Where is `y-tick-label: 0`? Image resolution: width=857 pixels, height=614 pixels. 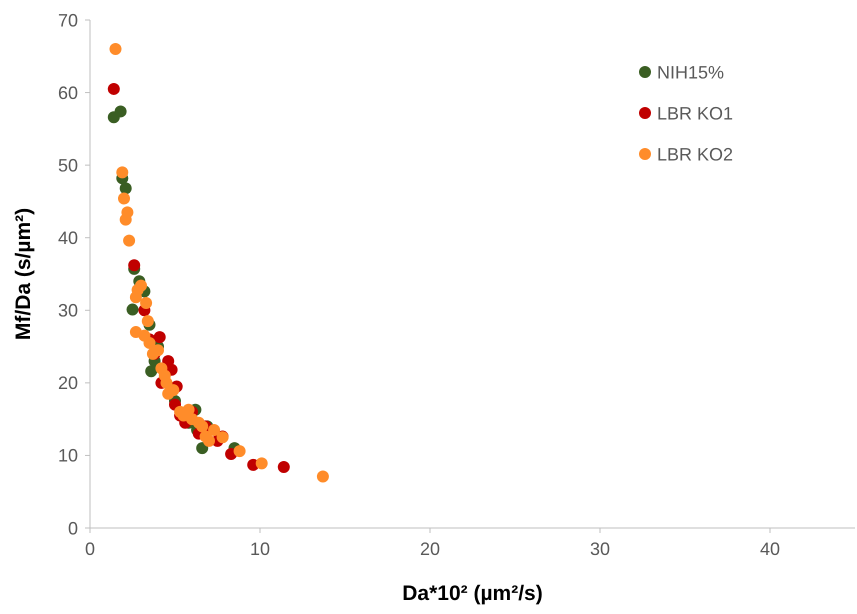
y-tick-label: 0 is located at coordinates (73, 528).